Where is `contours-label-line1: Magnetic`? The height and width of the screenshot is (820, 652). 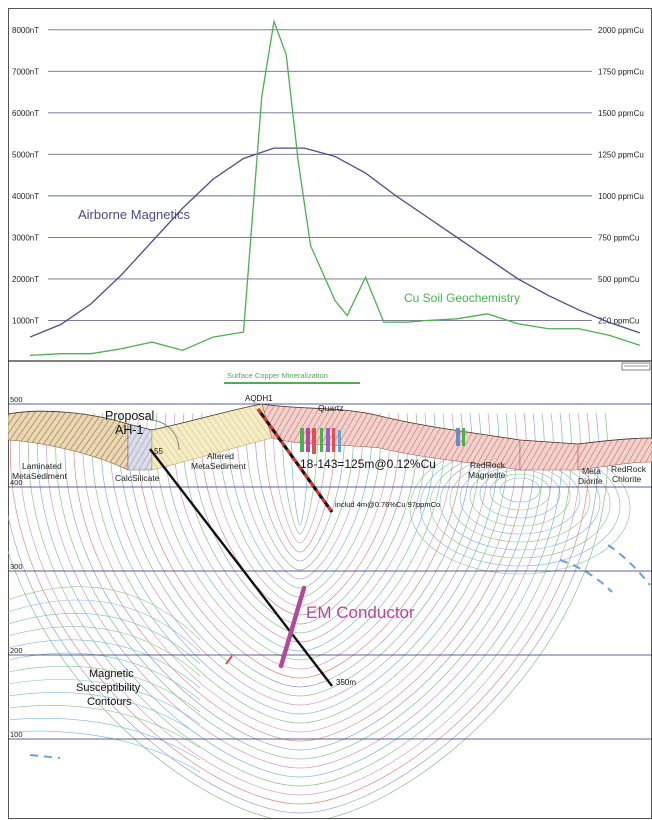
contours-label-line1: Magnetic is located at coordinates (111, 674).